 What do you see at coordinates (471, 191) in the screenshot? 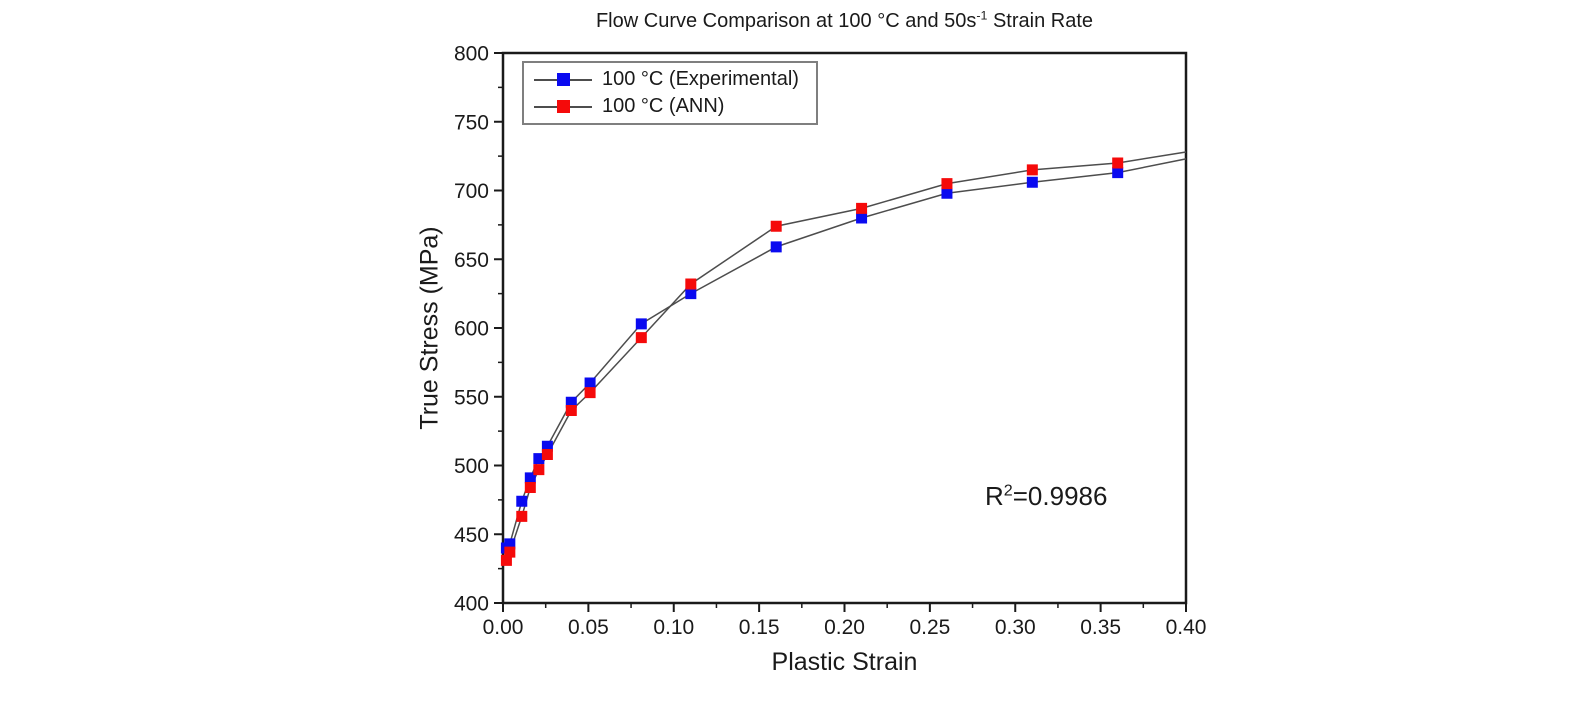
I see `y-tick-label: 700` at bounding box center [471, 191].